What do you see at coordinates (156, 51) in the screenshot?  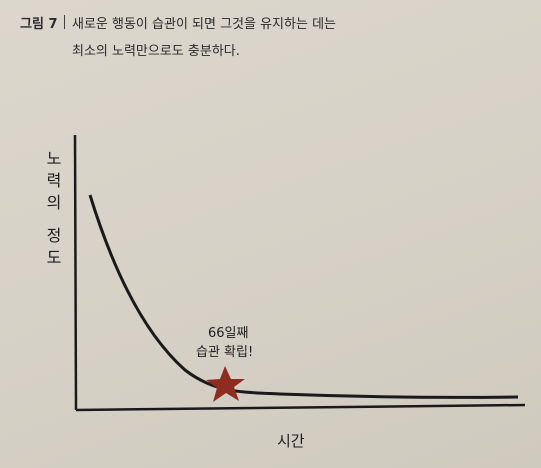 I see `caption-line: 최소의 노력만으로도 충분하다.` at bounding box center [156, 51].